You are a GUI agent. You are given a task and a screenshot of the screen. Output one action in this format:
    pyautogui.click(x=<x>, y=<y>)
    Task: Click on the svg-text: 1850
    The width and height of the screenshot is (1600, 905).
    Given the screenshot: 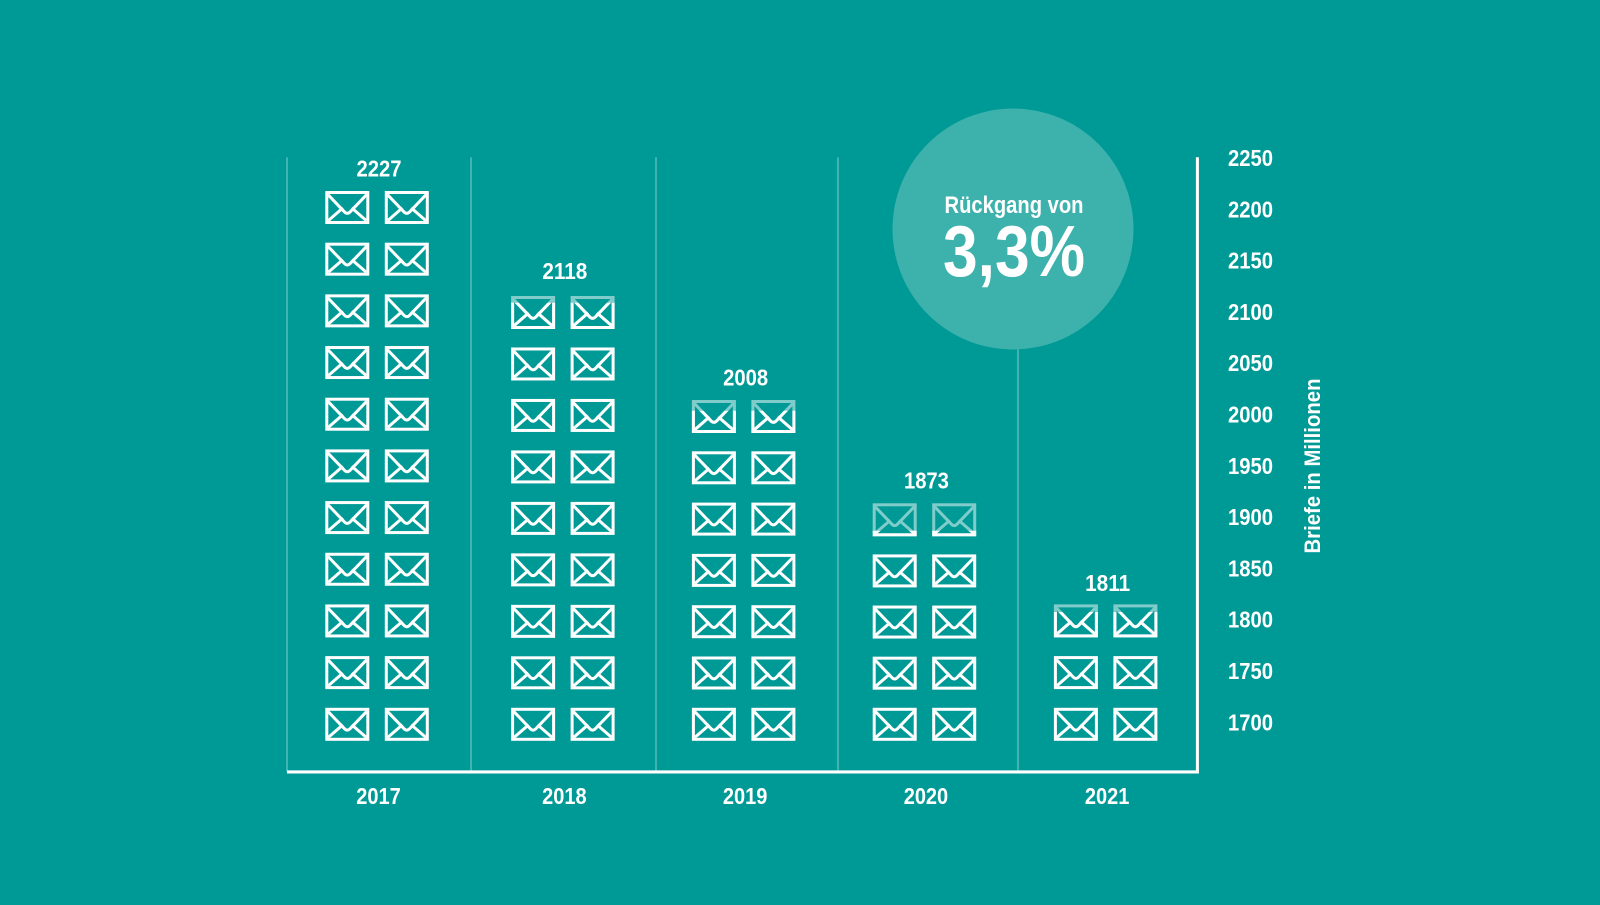 What is the action you would take?
    pyautogui.click(x=1250, y=568)
    